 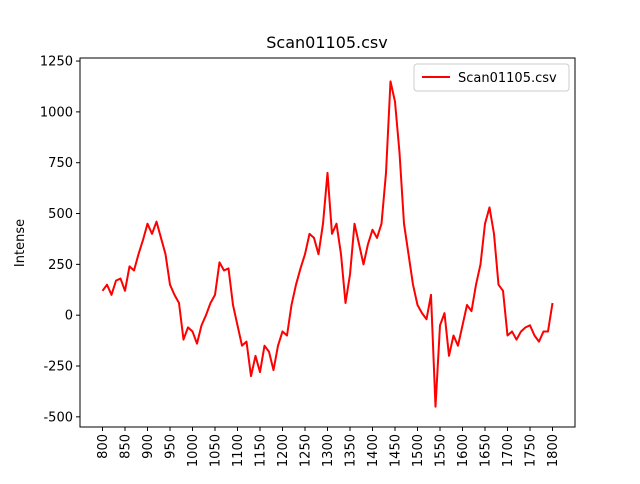 What do you see at coordinates (441, 450) in the screenshot?
I see `x-tick-label: 1550` at bounding box center [441, 450].